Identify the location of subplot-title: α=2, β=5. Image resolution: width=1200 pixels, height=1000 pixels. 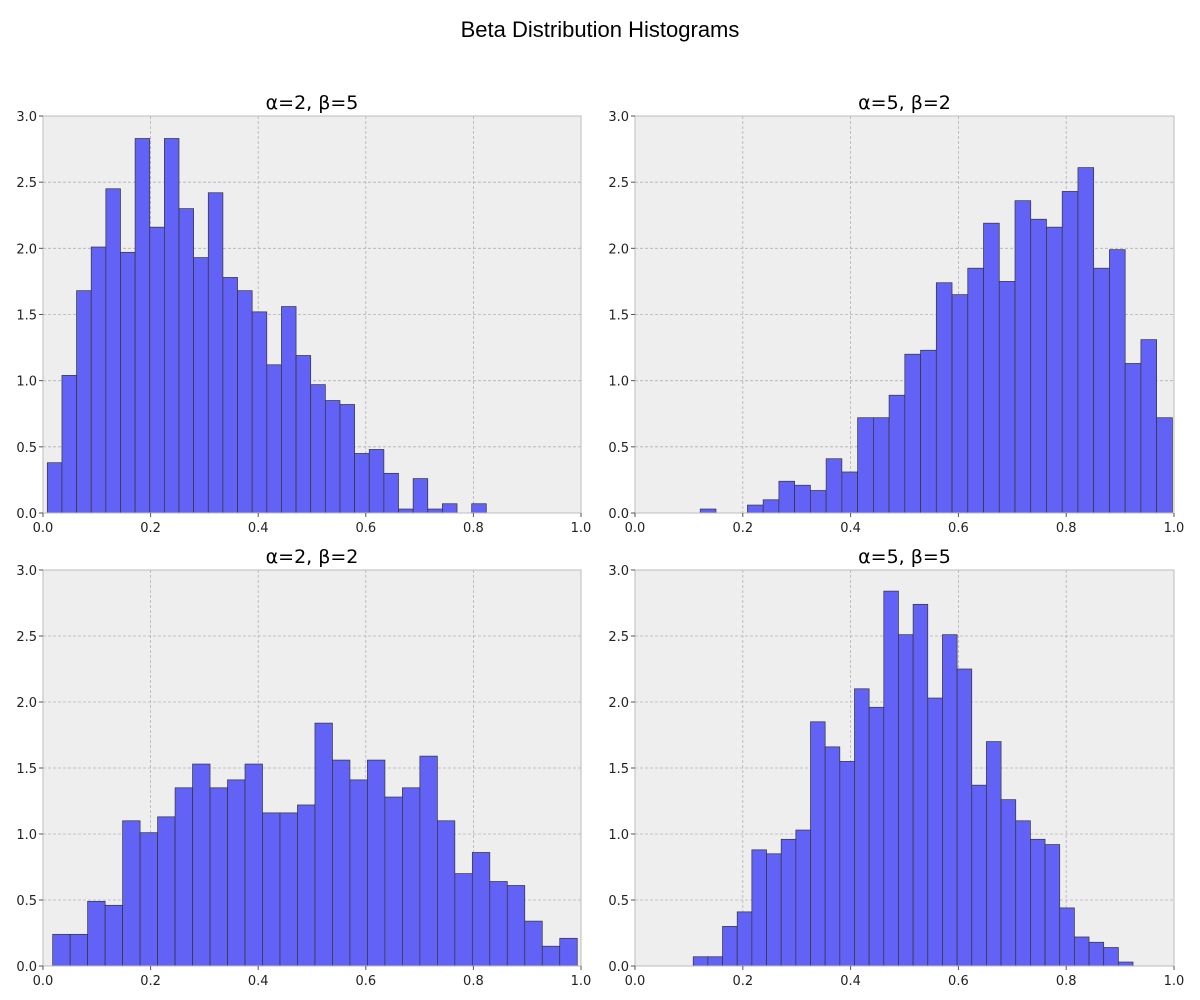
(312, 103).